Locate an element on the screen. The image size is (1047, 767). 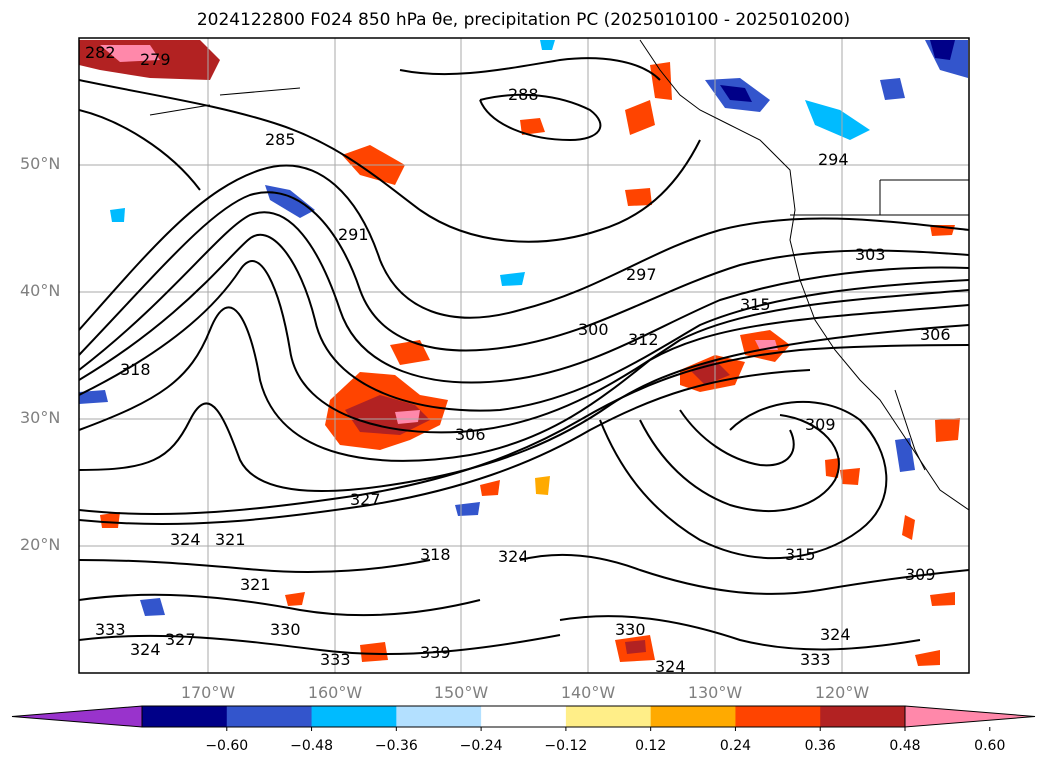
lon-label-170w: 170°W is located at coordinates (208, 692).